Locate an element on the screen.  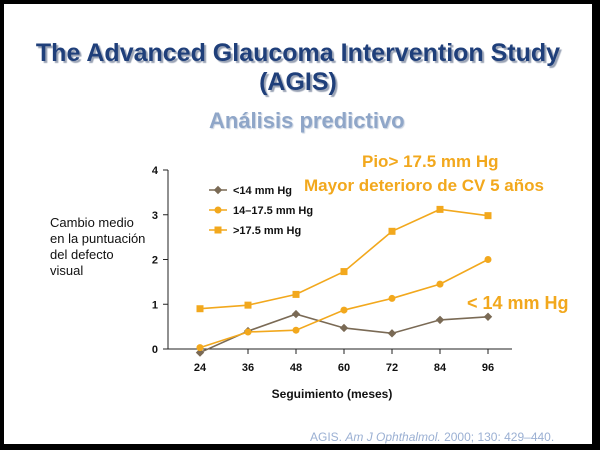
y-tick-label: 3 is located at coordinates (155, 216).